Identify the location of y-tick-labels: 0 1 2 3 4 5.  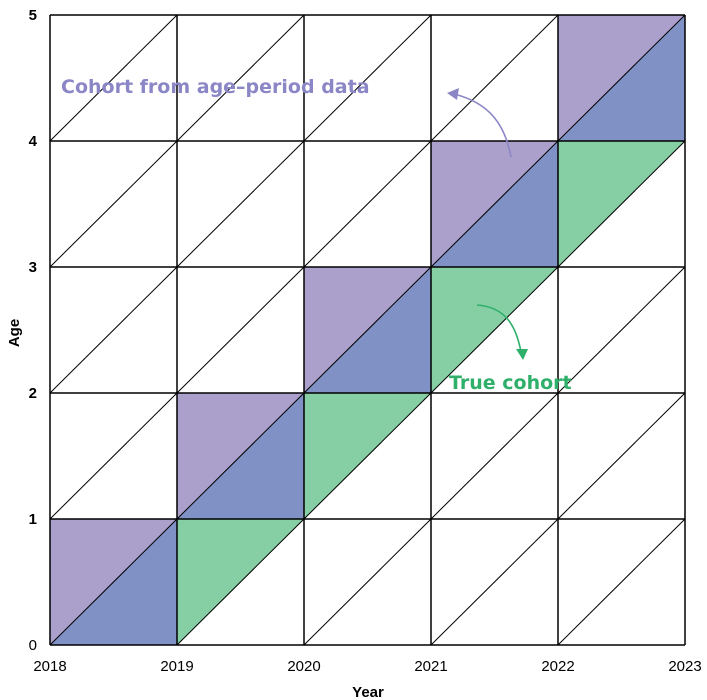
(33, 330).